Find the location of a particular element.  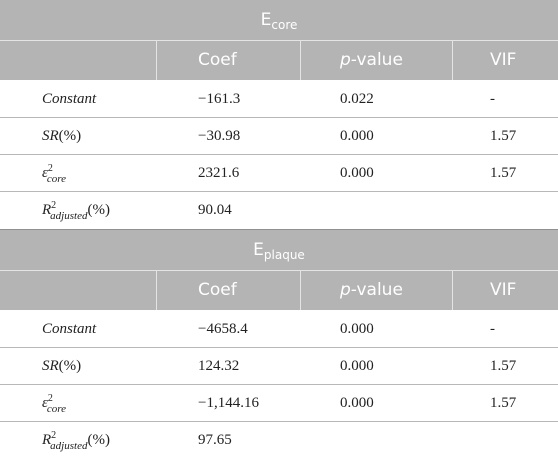

table-row: ε2core 2321.6 0.000 1.57 is located at coordinates (279, 173).